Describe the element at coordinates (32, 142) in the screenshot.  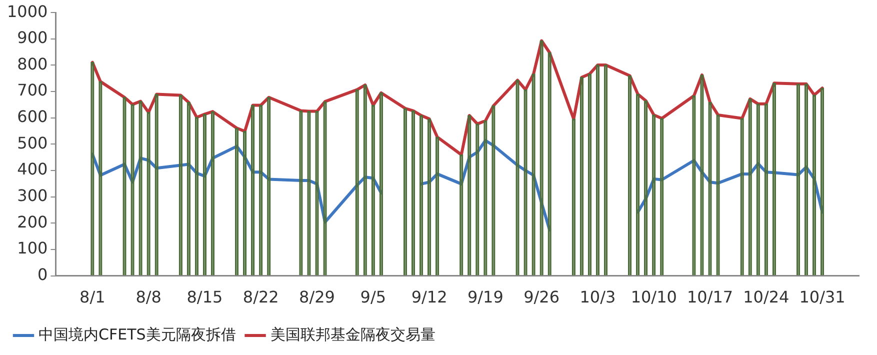
I see `y-tick-label: 500` at that location.